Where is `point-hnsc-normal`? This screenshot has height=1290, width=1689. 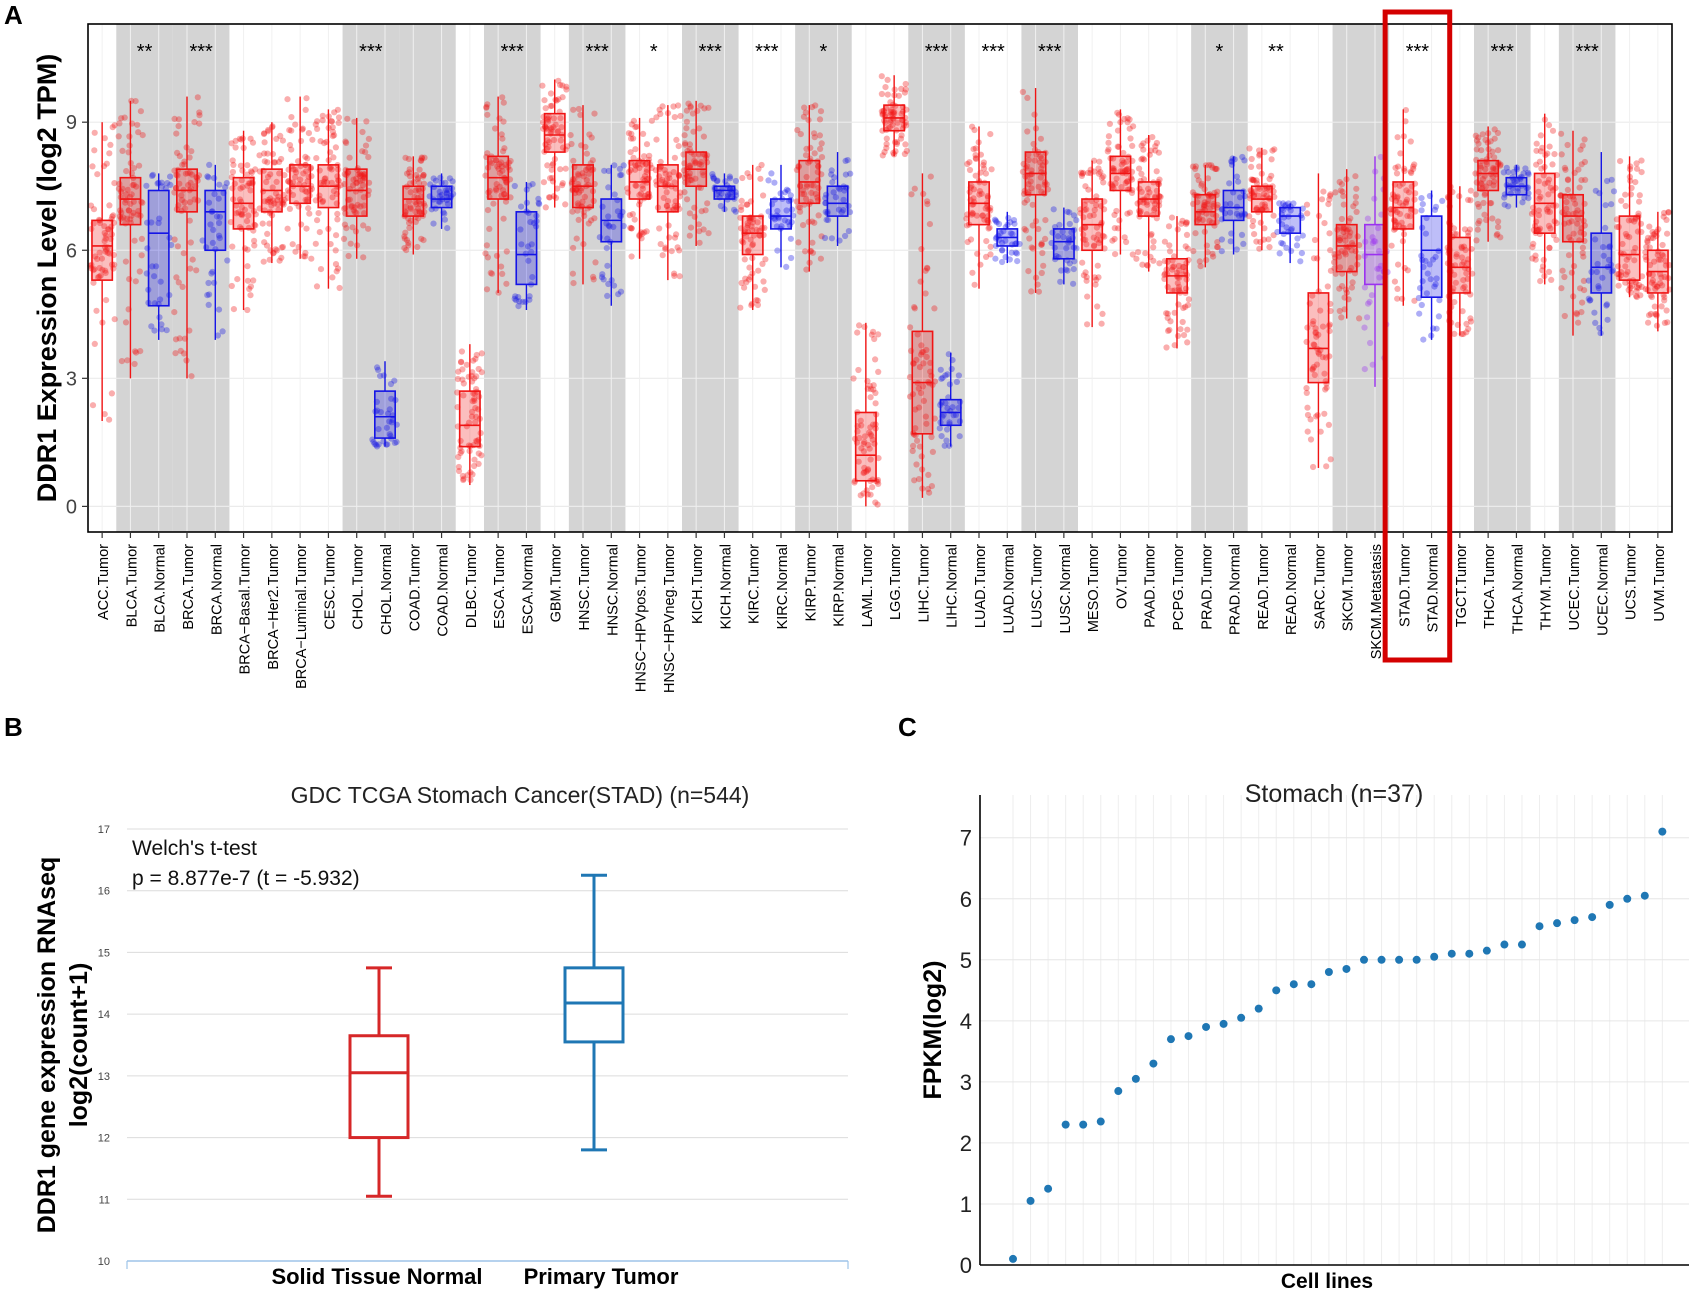
point-hnsc-normal is located at coordinates (608, 225).